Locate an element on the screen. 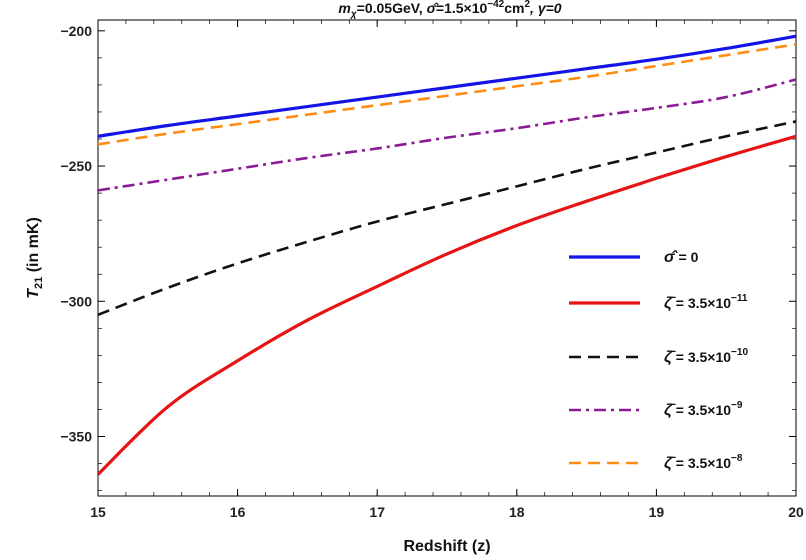  y-tick-label: −250 is located at coordinates (76, 166).